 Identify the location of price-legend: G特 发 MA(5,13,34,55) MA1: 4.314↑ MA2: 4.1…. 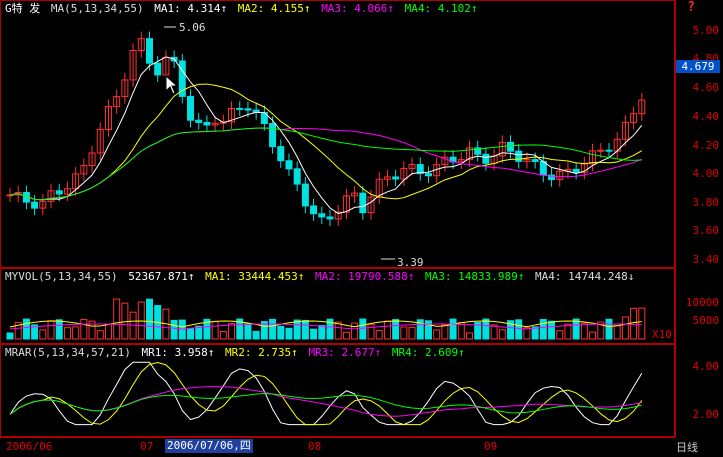
(243, 9).